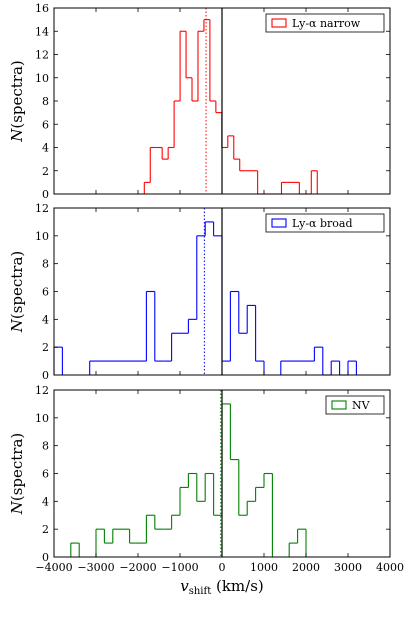 The width and height of the screenshot is (415, 623). I want to click on y-tick-label: 16, so click(42, 8).